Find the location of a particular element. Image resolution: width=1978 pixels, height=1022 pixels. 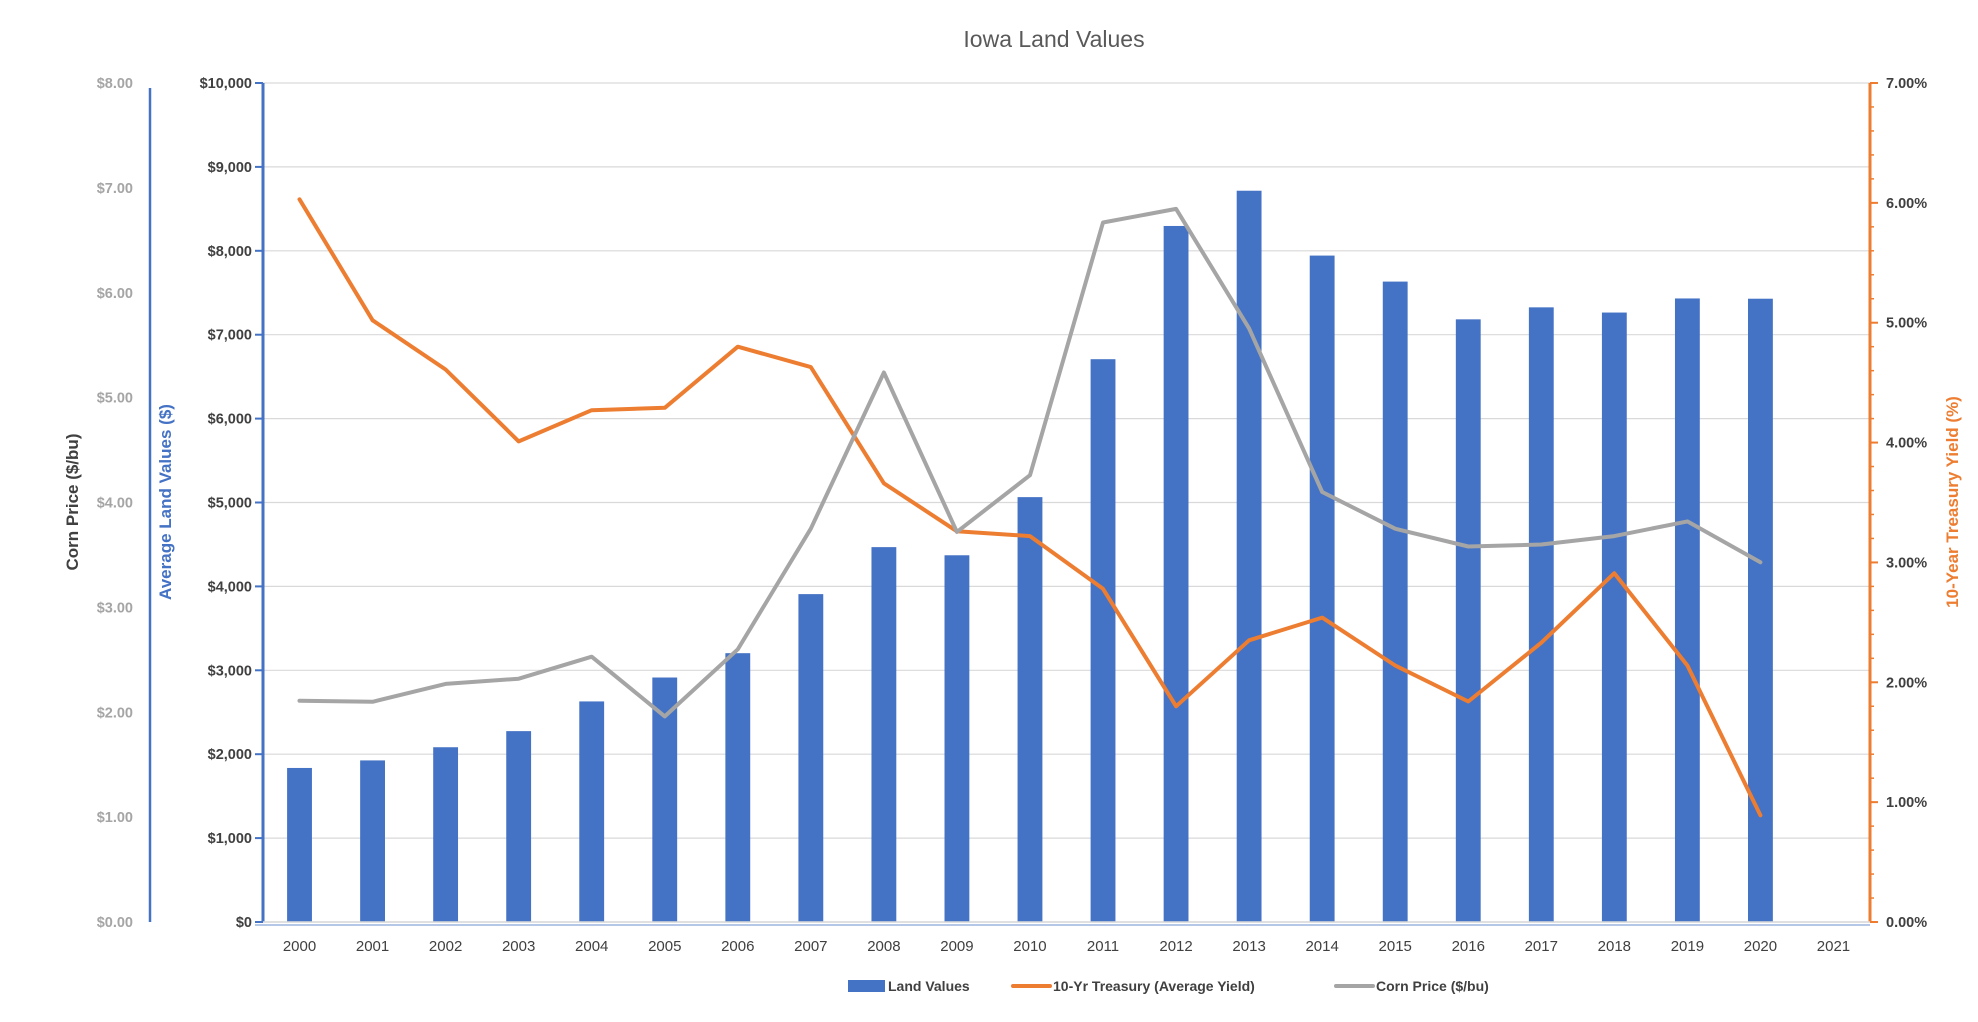

bar-land-values-2020 is located at coordinates (1760, 610).